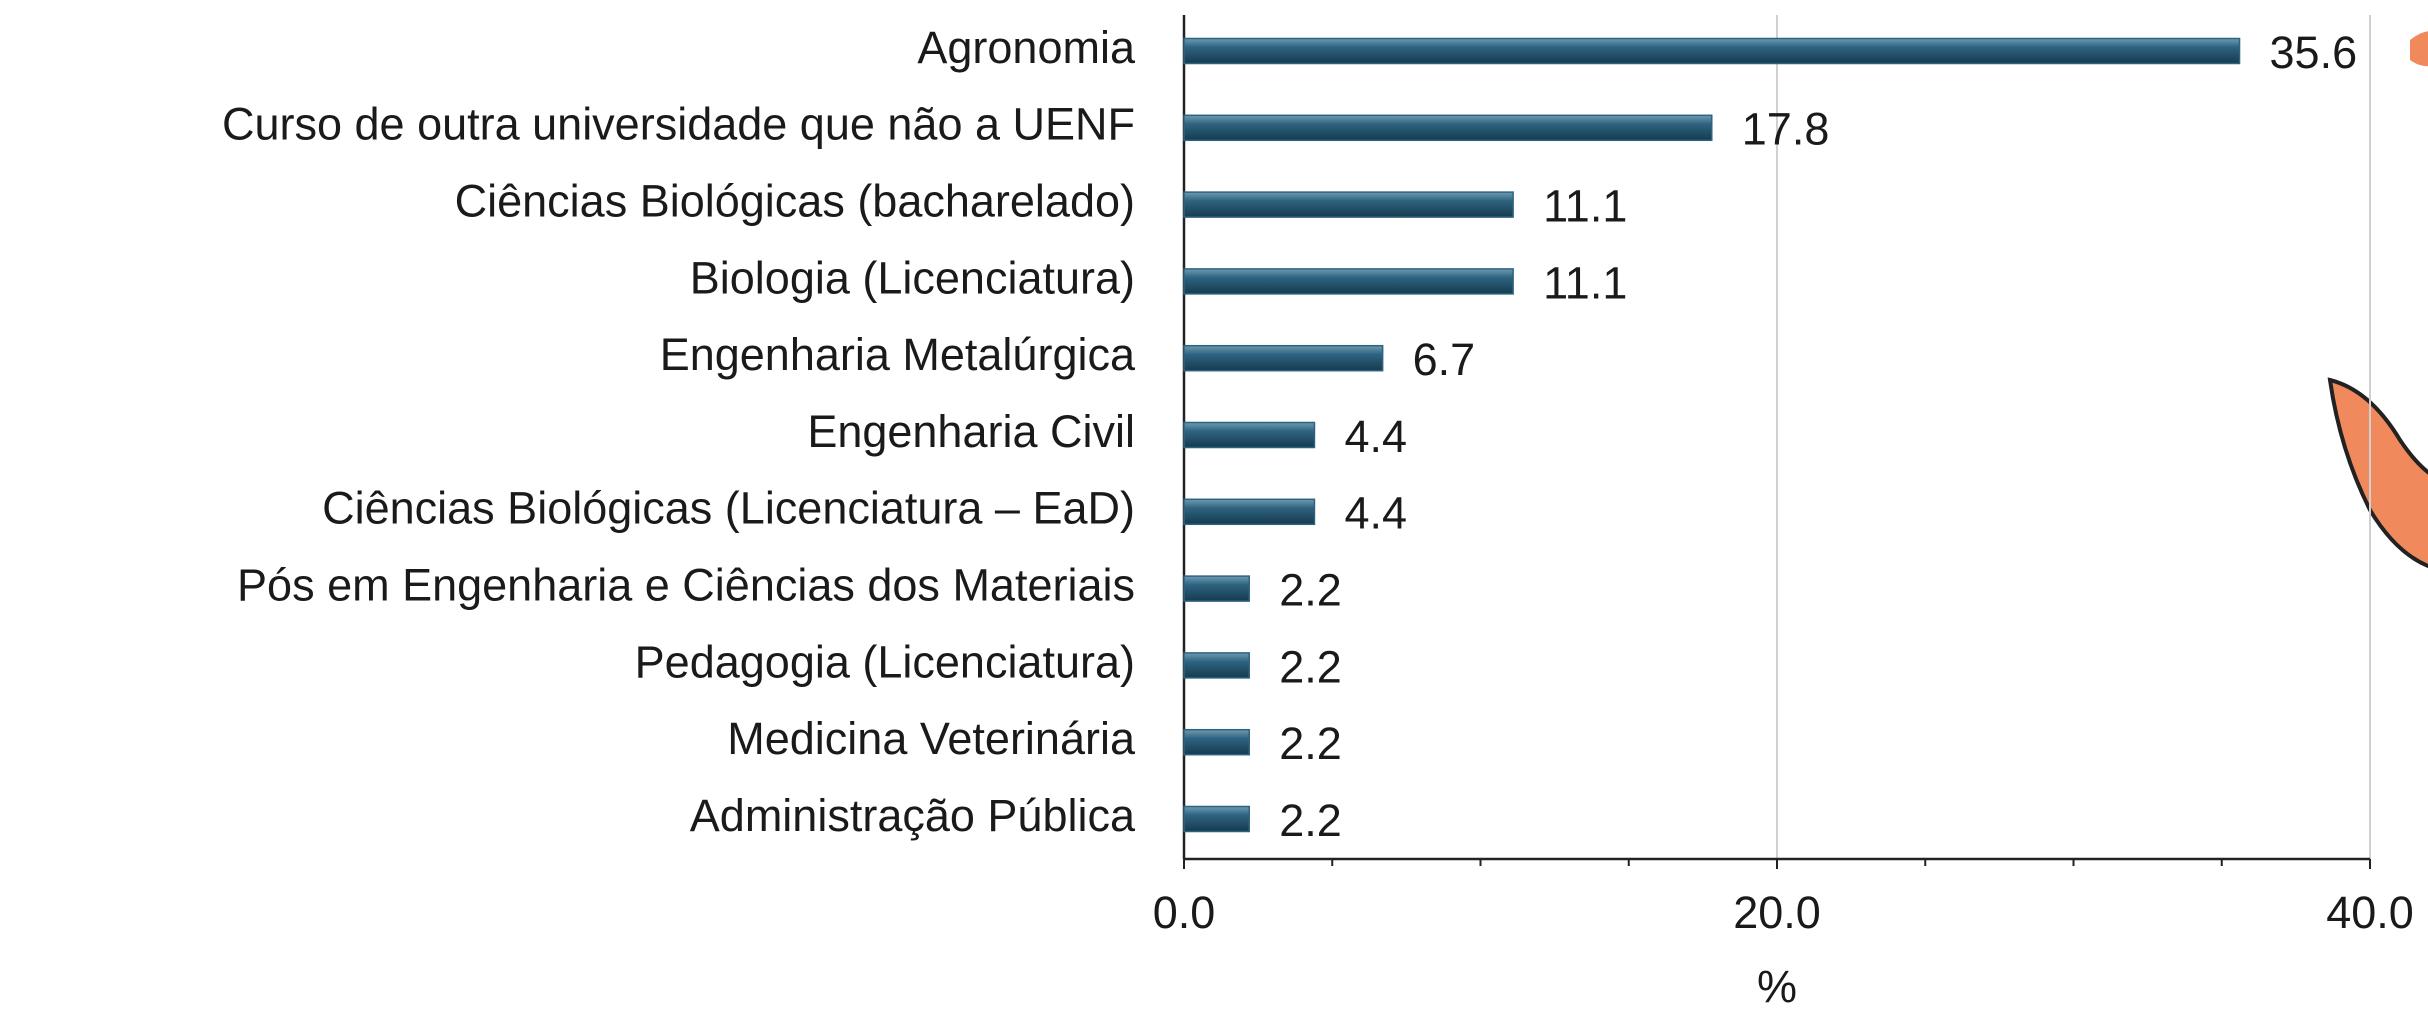  Describe the element at coordinates (1786, 129) in the screenshot. I see `data-label: 17.8` at that location.